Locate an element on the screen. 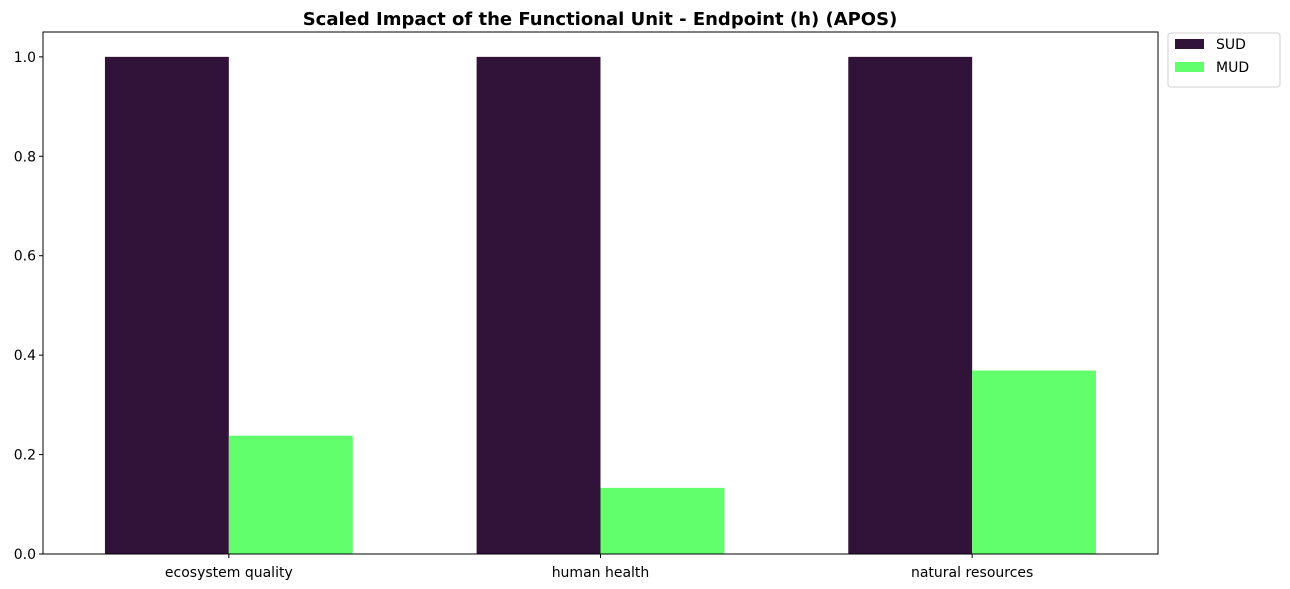 This screenshot has height=589, width=1290. legend-label-sud: SUD is located at coordinates (1231, 45).